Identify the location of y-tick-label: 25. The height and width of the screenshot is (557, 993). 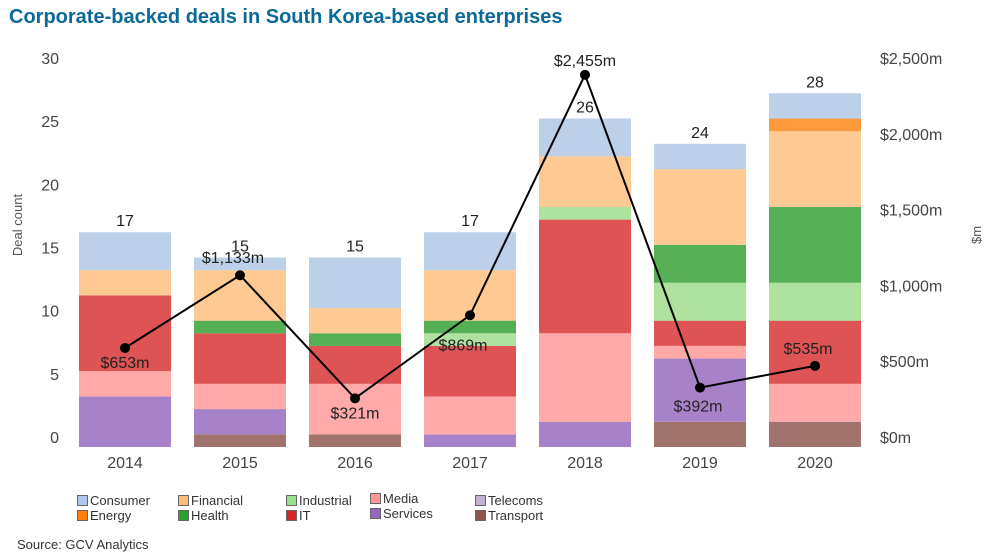
(50, 122).